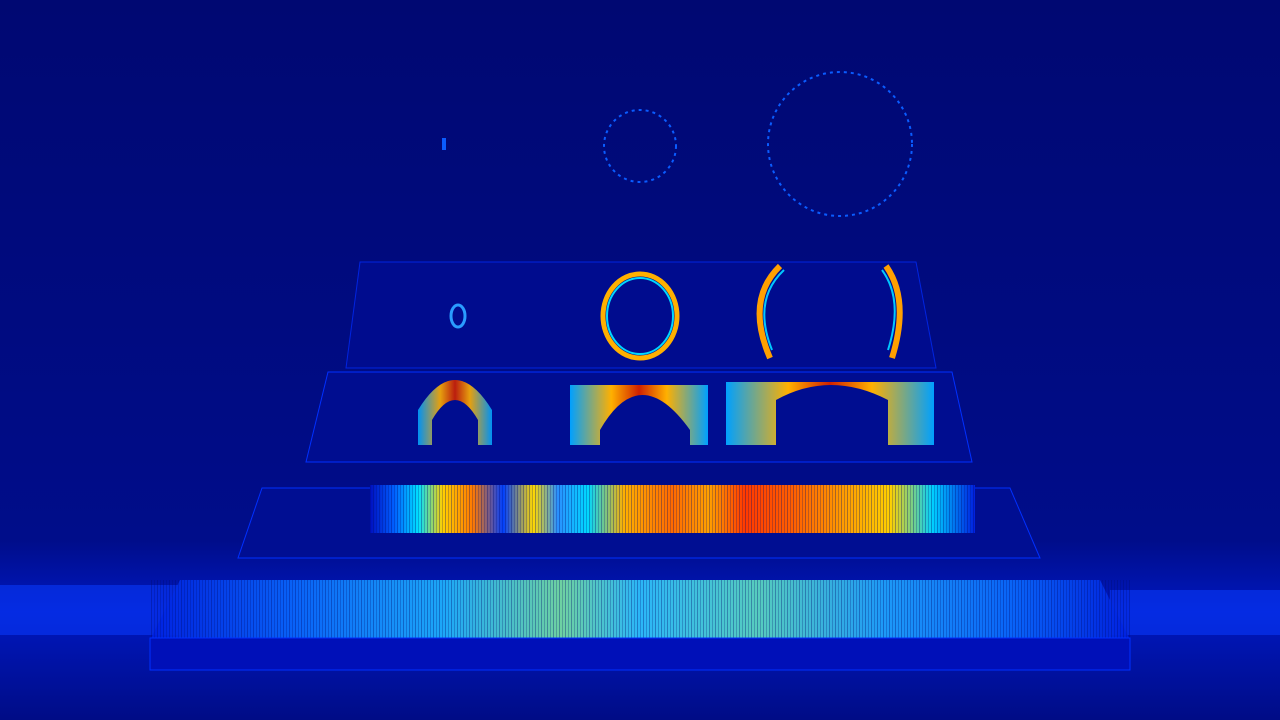 This screenshot has width=1280, height=720. What do you see at coordinates (1195, 612) in the screenshot?
I see `floor-right-glow` at bounding box center [1195, 612].